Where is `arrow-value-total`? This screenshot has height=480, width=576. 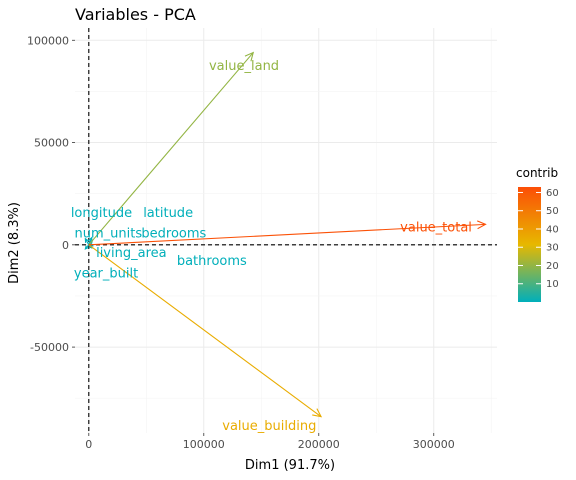 arrow-value-total is located at coordinates (287, 233).